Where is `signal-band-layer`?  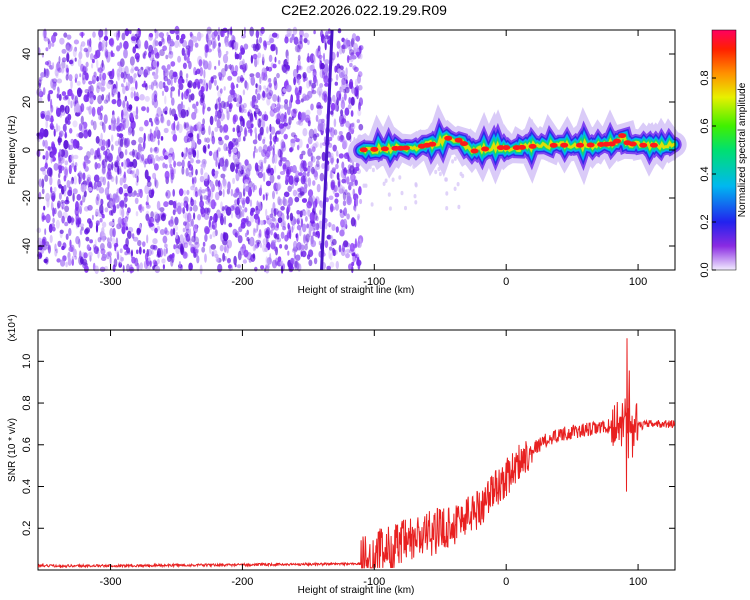 signal-band-layer is located at coordinates (517, 144).